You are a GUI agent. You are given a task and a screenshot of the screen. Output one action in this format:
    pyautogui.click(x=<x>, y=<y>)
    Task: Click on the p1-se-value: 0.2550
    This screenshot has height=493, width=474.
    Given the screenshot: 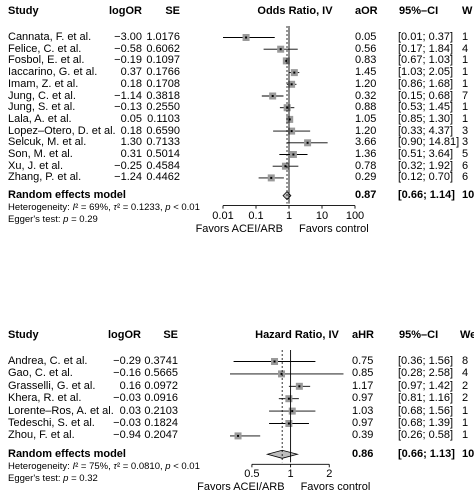 What is the action you would take?
    pyautogui.click(x=163, y=107)
    